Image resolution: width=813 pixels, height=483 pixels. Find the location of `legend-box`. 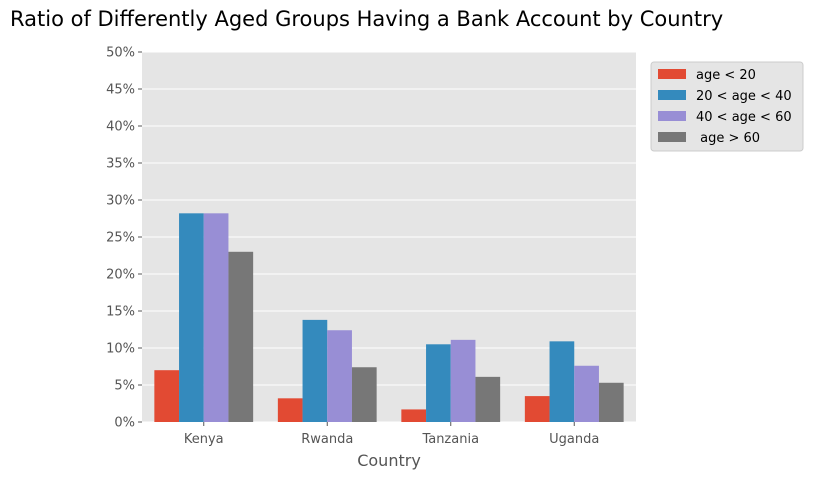

legend-box is located at coordinates (727, 106).